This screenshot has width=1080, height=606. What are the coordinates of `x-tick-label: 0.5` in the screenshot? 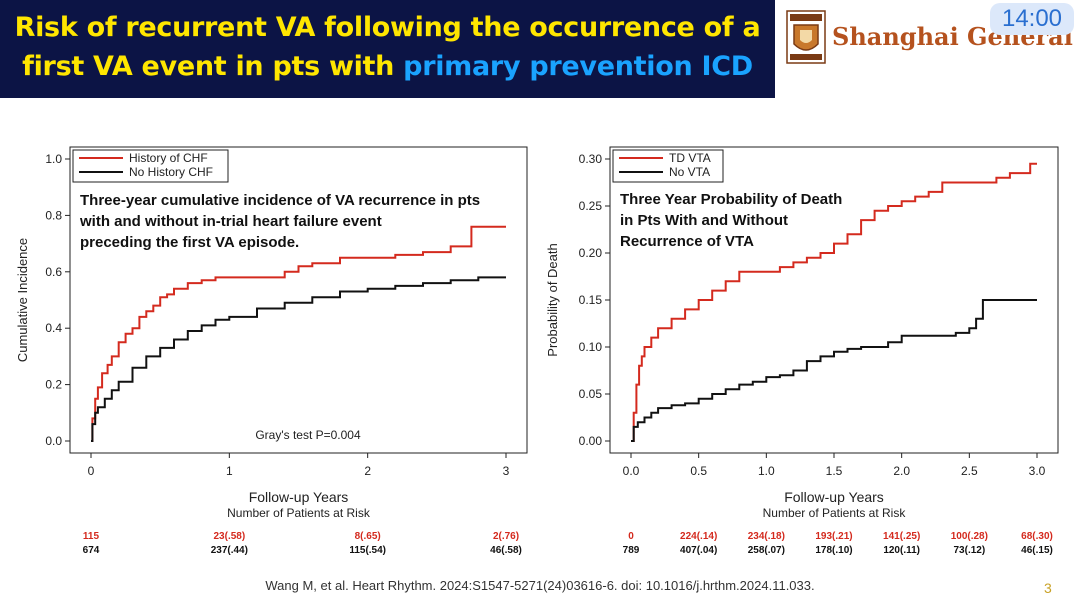 It's located at (698, 471).